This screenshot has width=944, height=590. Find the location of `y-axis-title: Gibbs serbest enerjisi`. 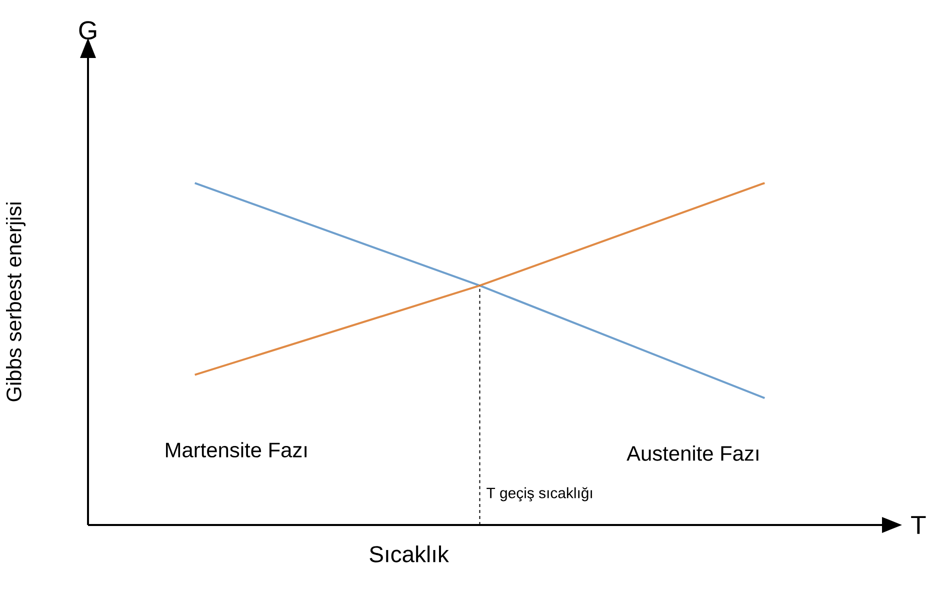

y-axis-title: Gibbs serbest enerjisi is located at coordinates (16, 302).